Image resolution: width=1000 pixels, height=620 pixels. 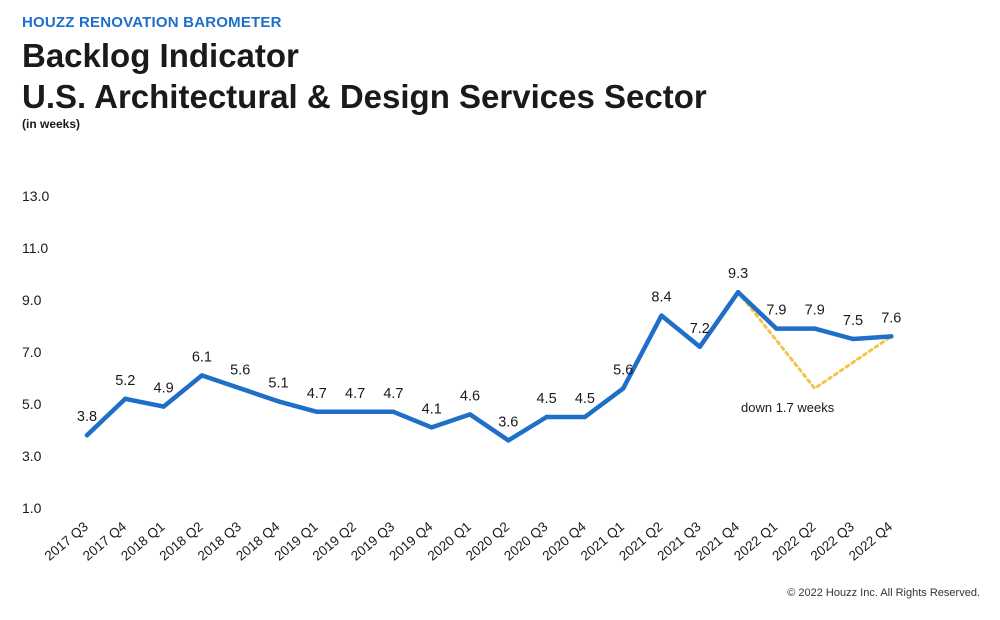 What do you see at coordinates (202, 357) in the screenshot?
I see `data-label: 6.1` at bounding box center [202, 357].